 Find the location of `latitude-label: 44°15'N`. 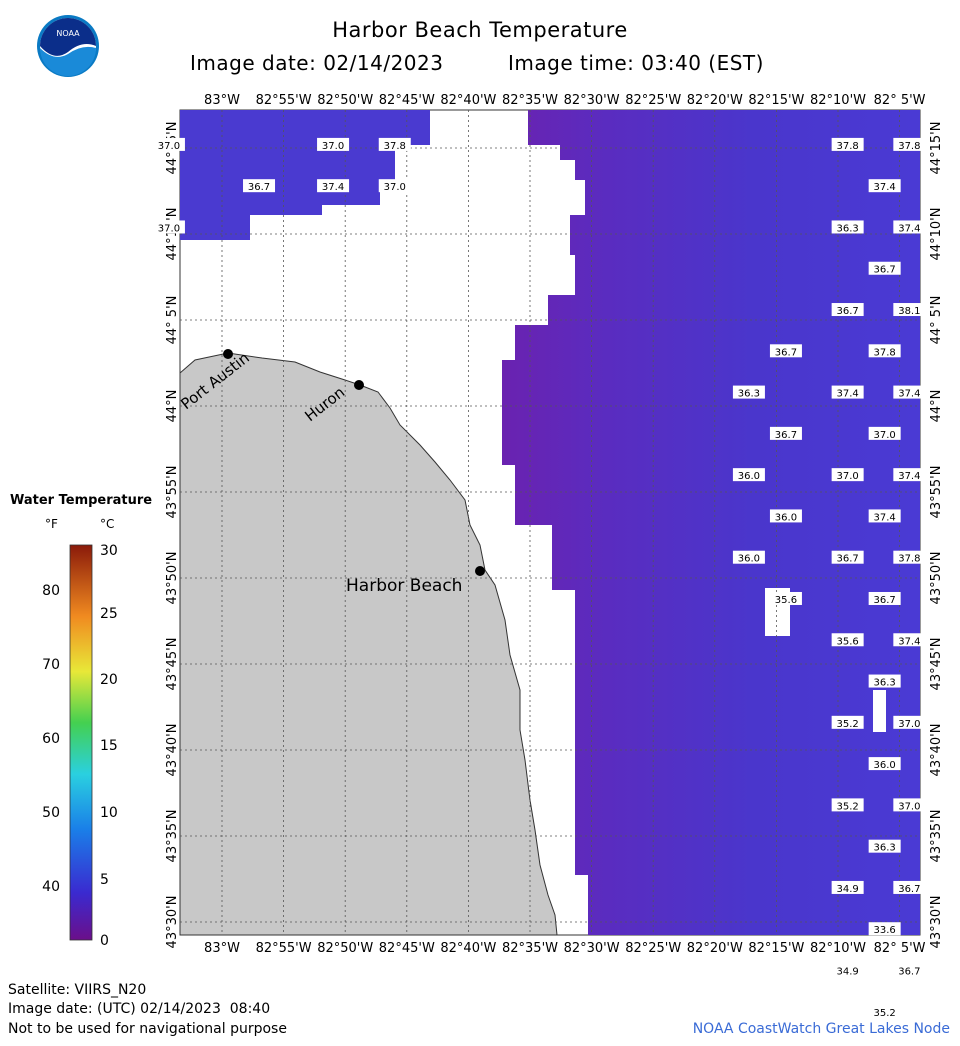

latitude-label: 44°15'N is located at coordinates (936, 148).